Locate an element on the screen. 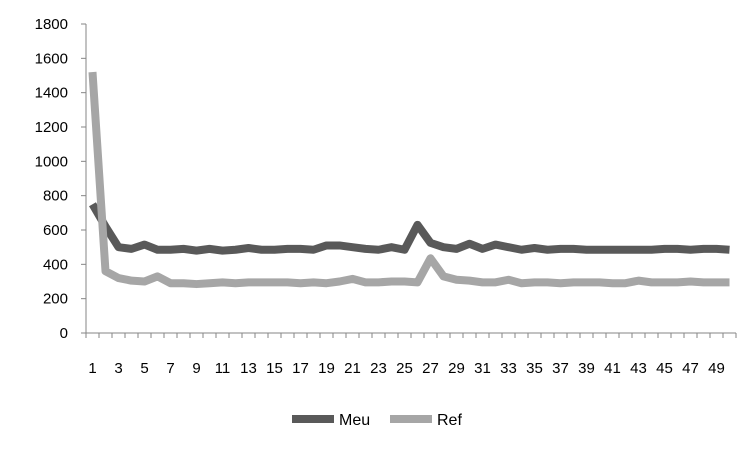 This screenshot has width=752, height=452. legend: Meu Ref is located at coordinates (377, 420).